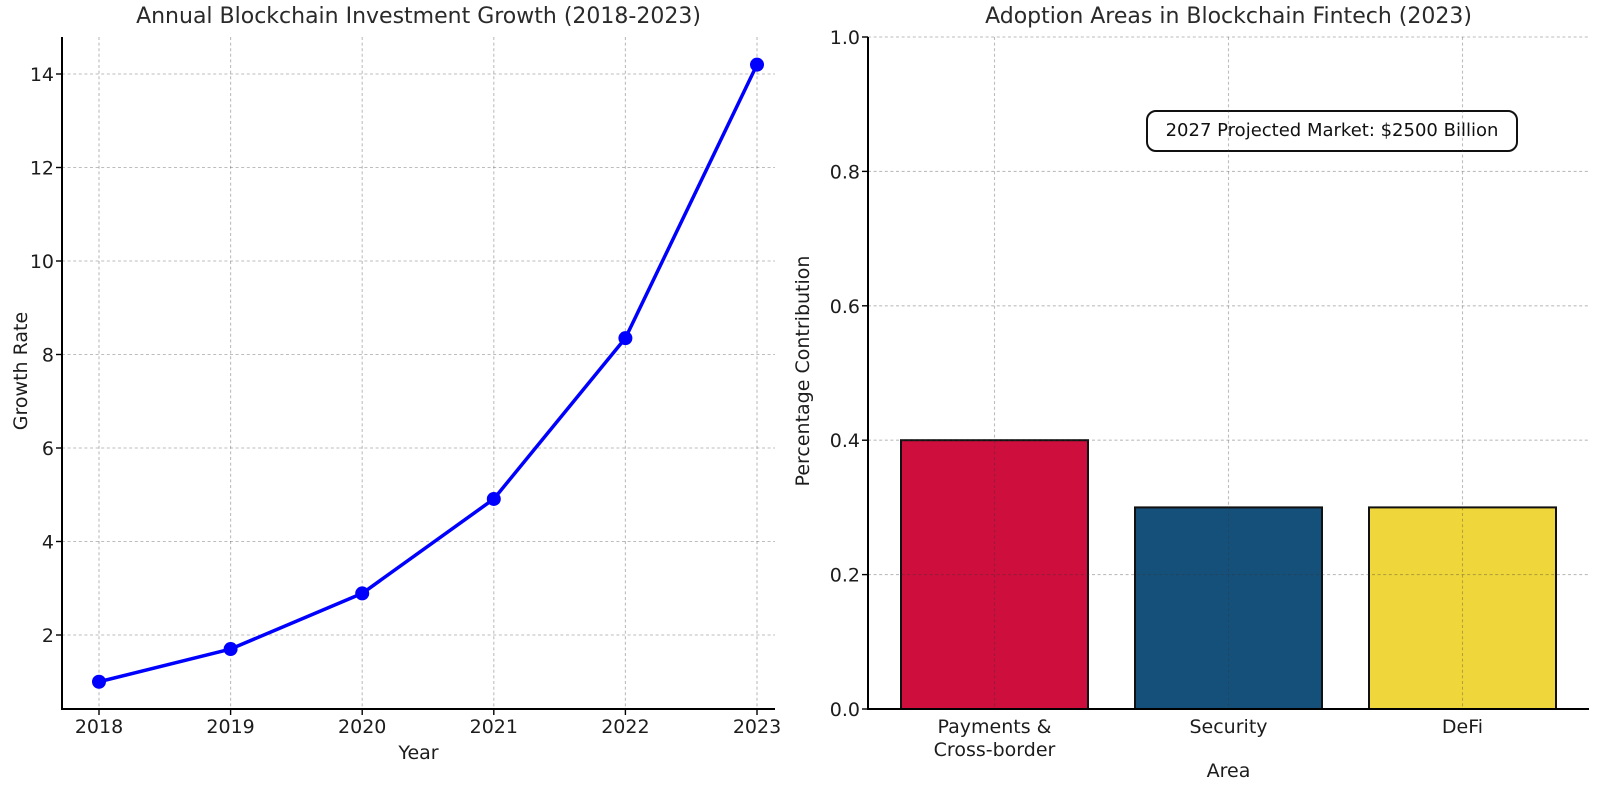 This screenshot has height=794, width=1600. What do you see at coordinates (1228, 771) in the screenshot?
I see `bar-chart-xlabel: Area` at bounding box center [1228, 771].